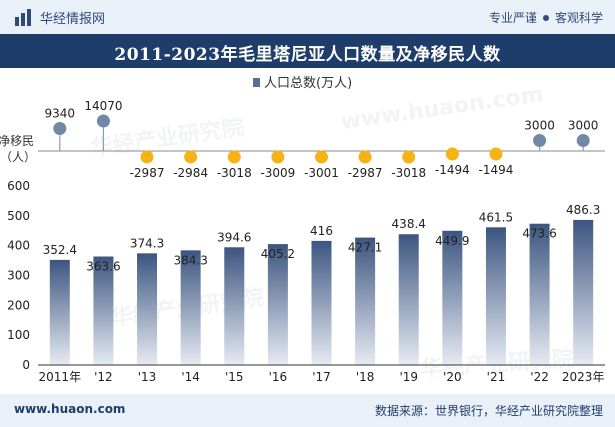 This screenshot has width=615, height=427. I want to click on bar-data-label: 473.6, so click(539, 234).